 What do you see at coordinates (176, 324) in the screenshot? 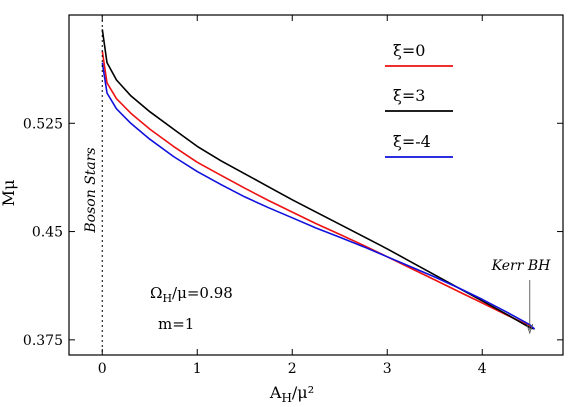
I see `m-label: m=1` at bounding box center [176, 324].